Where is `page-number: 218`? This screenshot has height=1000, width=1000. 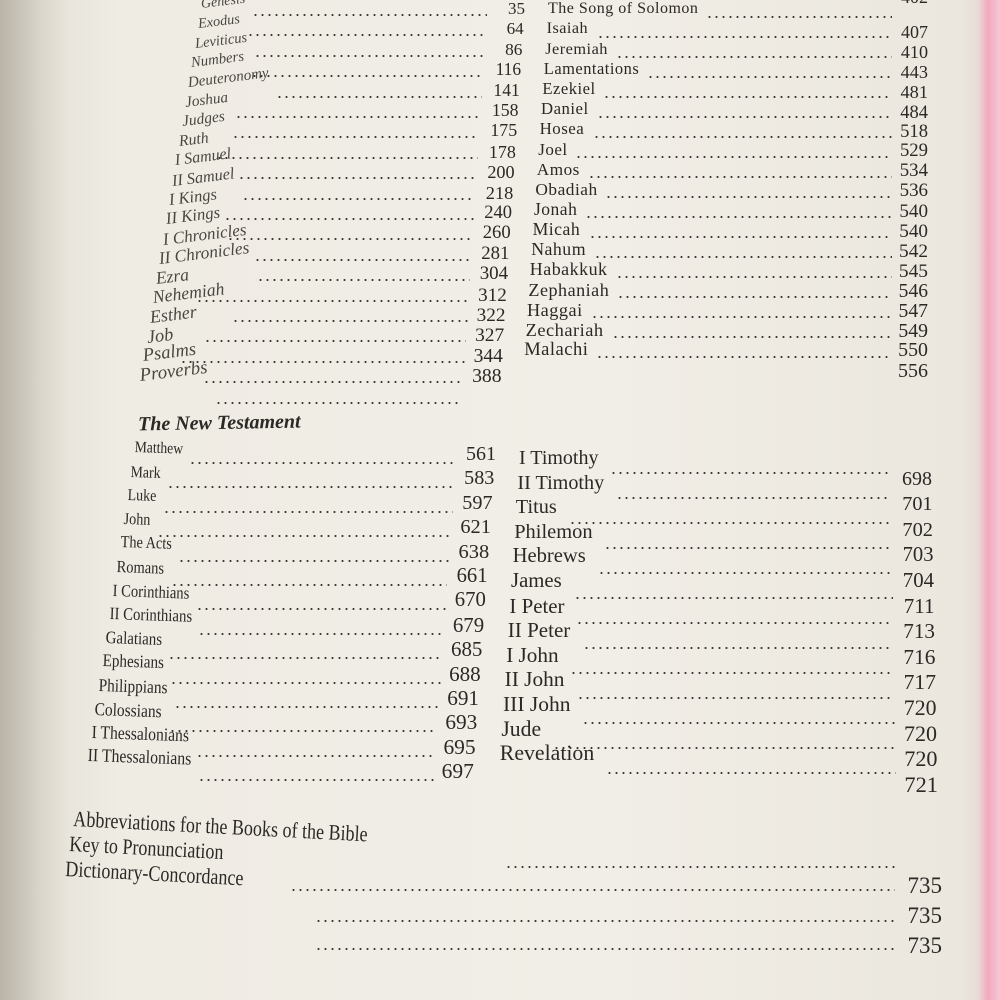
page-number: 218 is located at coordinates (499, 192).